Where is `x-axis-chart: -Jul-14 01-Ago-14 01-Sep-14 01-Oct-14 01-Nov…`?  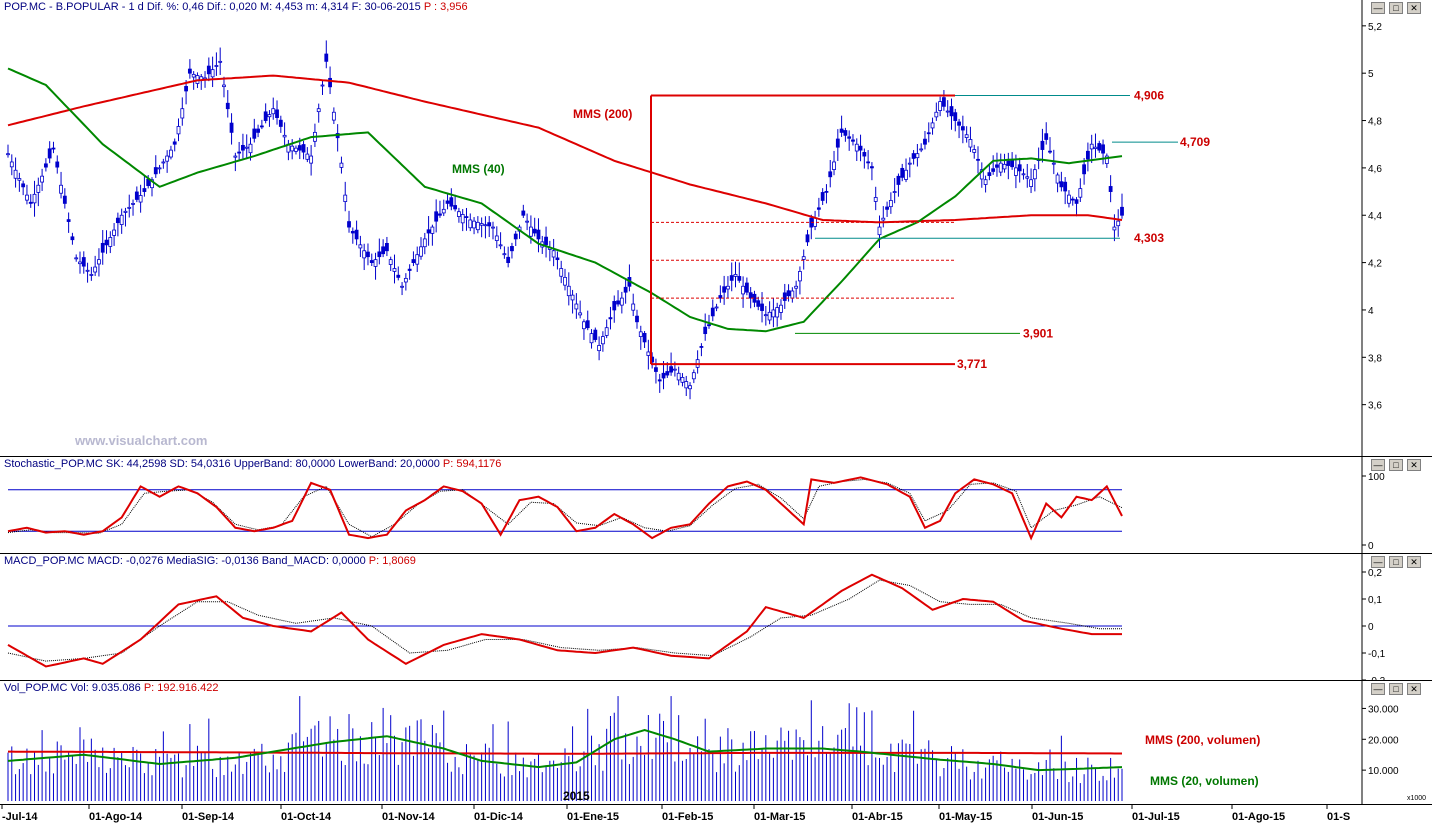
x-axis-chart: -Jul-14 01-Ago-14 01-Sep-14 01-Oct-14 01-Nov… is located at coordinates (675, 814).